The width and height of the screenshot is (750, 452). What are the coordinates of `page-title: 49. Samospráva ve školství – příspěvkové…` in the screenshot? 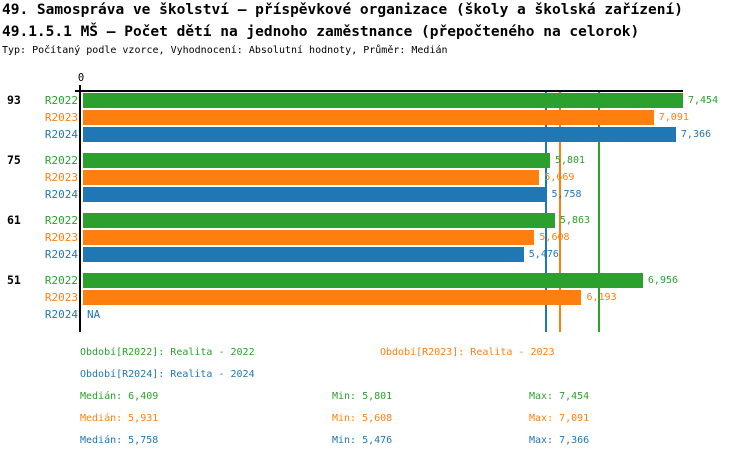 It's located at (342, 10).